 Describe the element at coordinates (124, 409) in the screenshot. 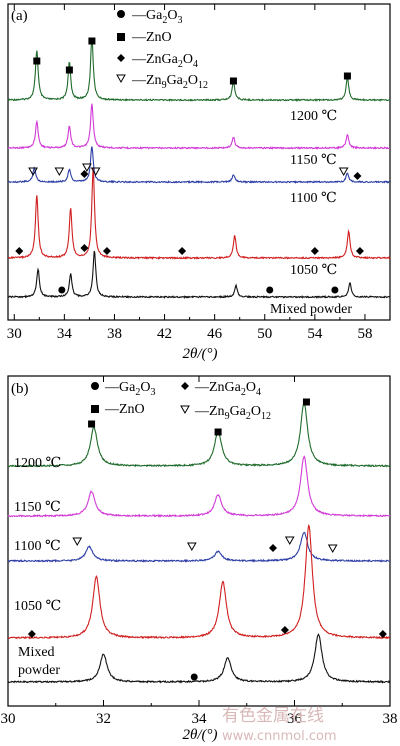

I see `legend-b-zno: —ZnO` at that location.